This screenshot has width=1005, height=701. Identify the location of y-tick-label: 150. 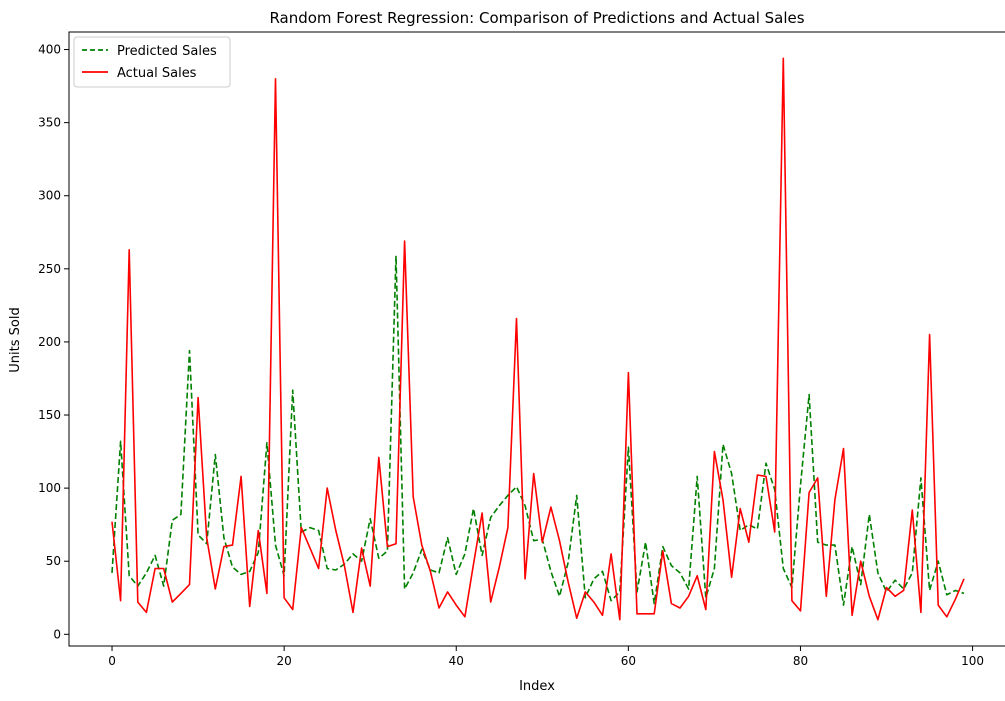
(49, 415).